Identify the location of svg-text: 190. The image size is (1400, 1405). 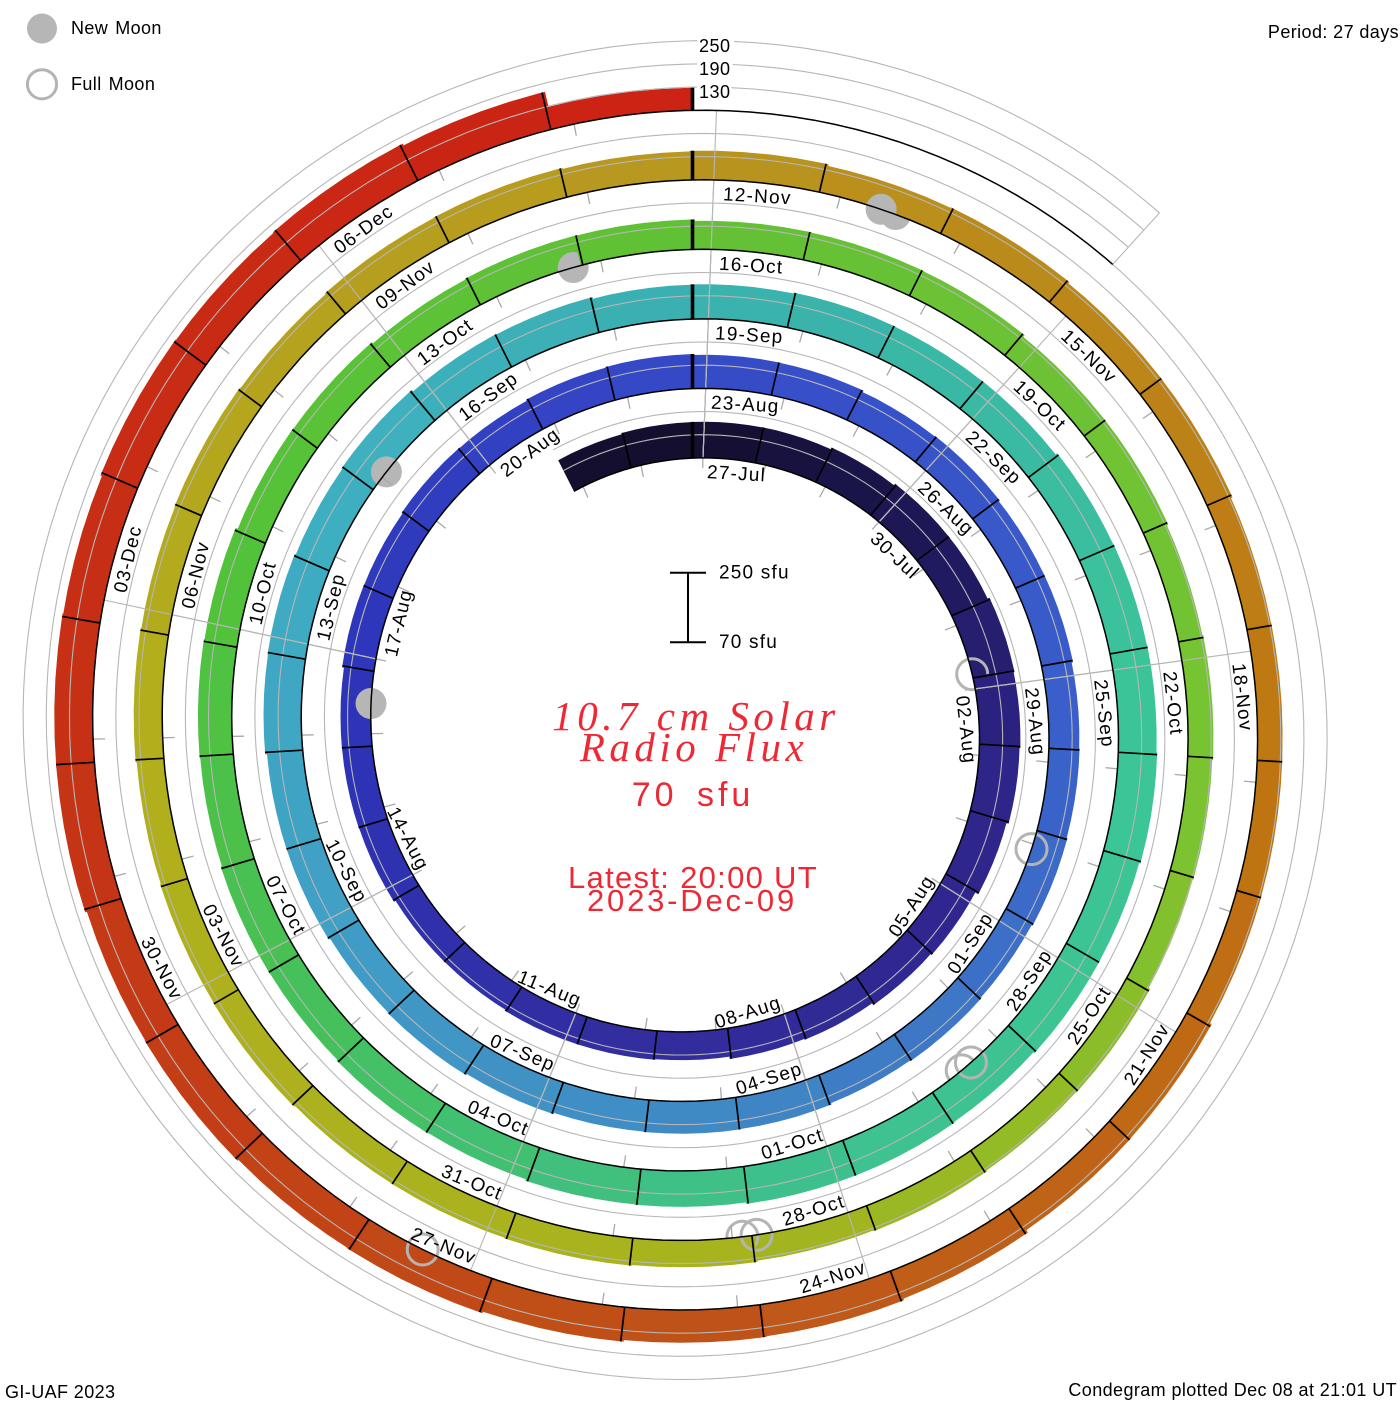
(715, 69).